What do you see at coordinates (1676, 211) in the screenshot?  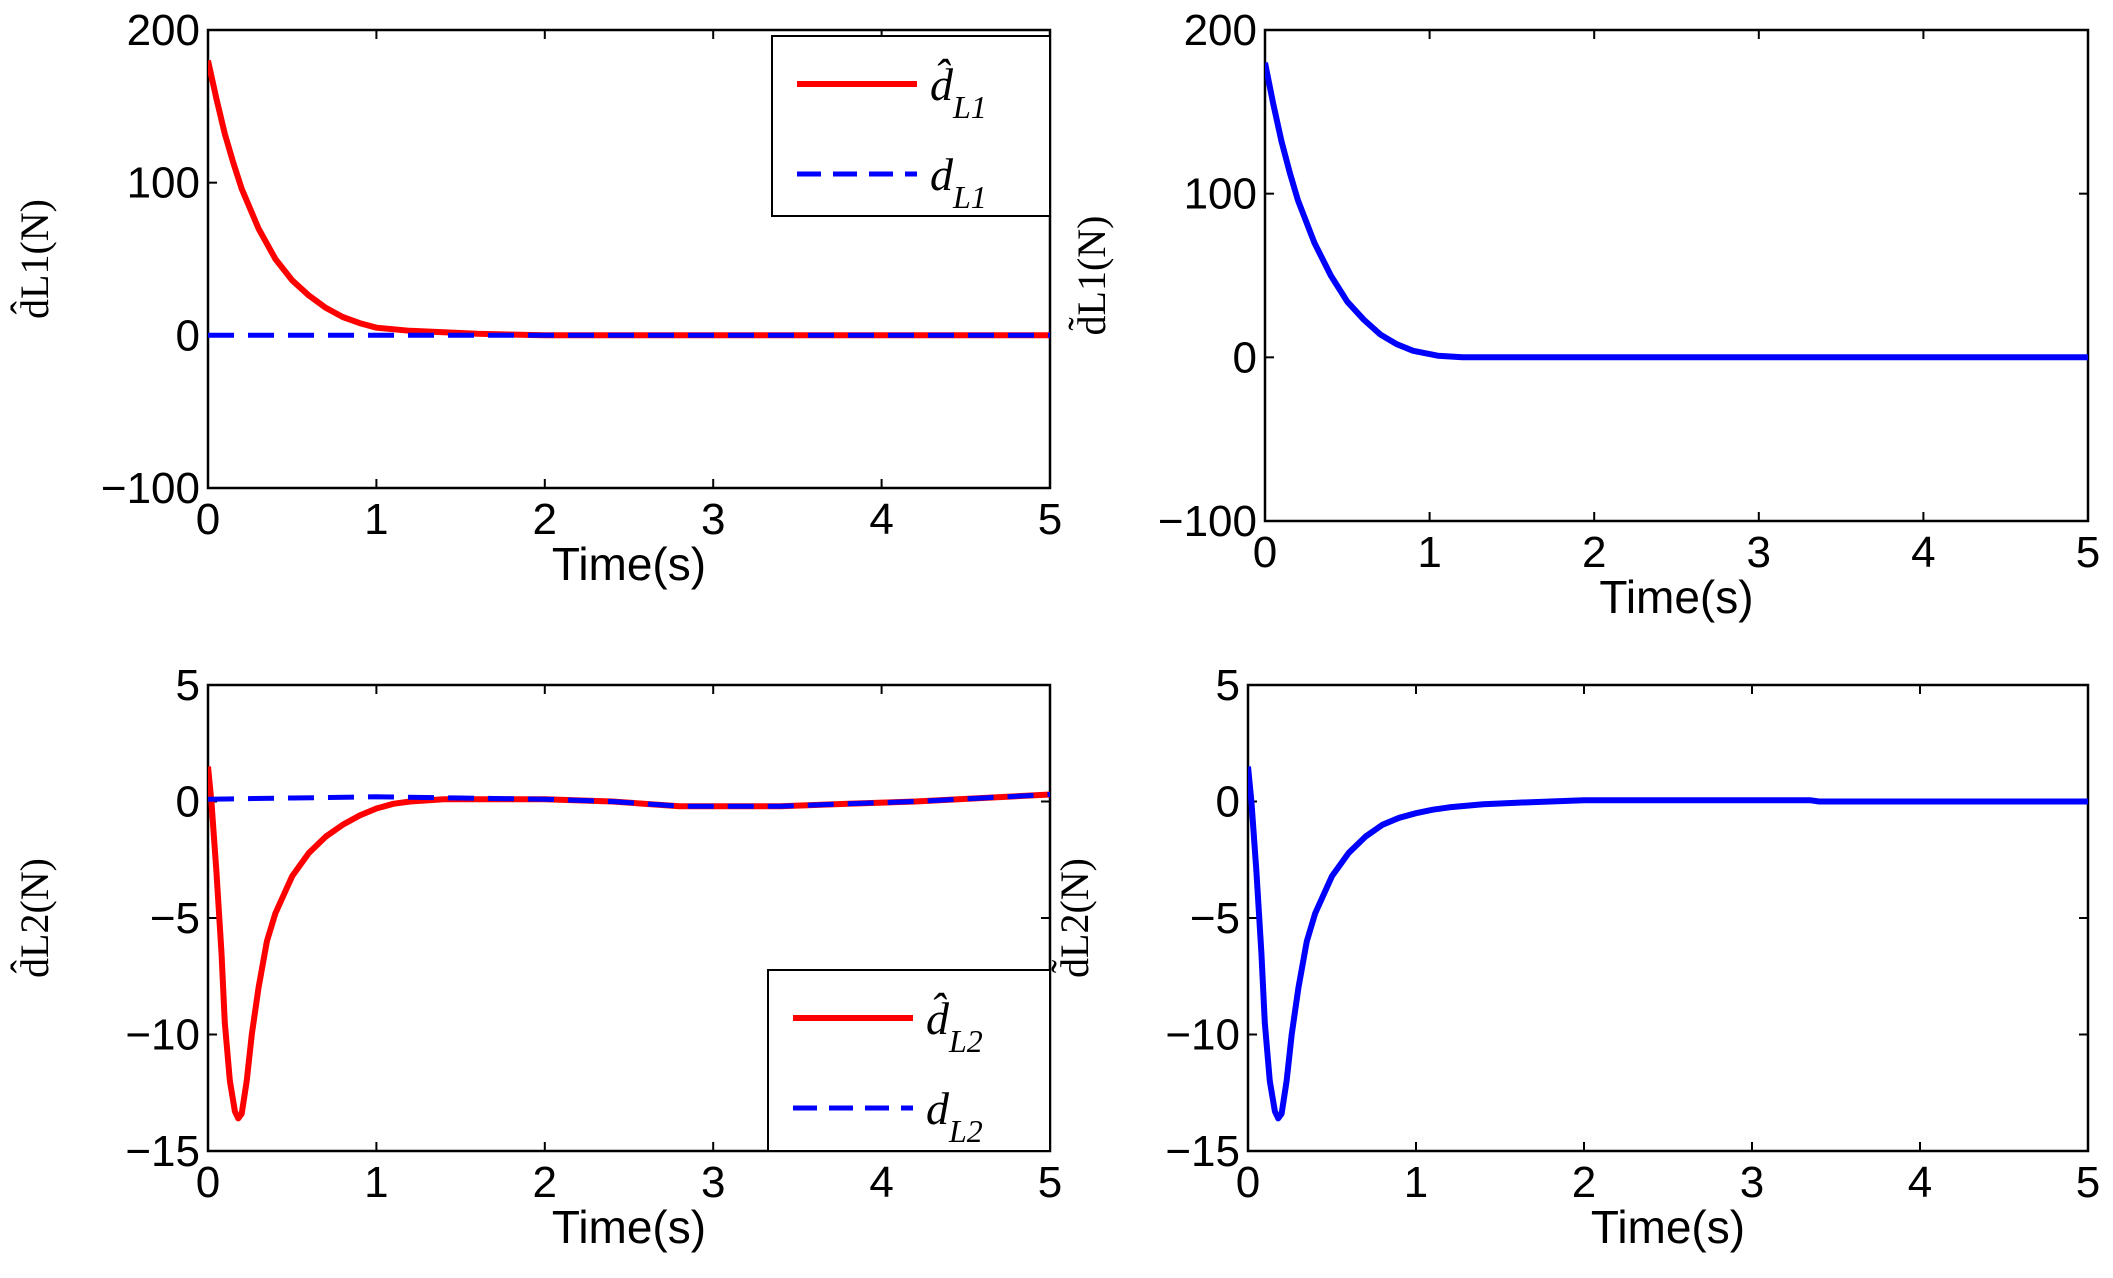 I see `series-line-d̃L1` at bounding box center [1676, 211].